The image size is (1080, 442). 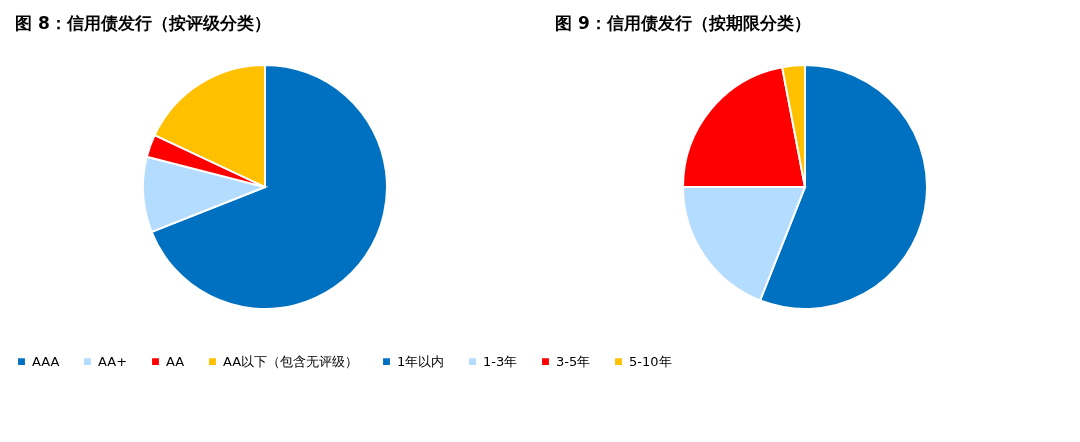 I want to click on chart-title: 图 9：信用债发行（按期限分类）, so click(x=683, y=23).